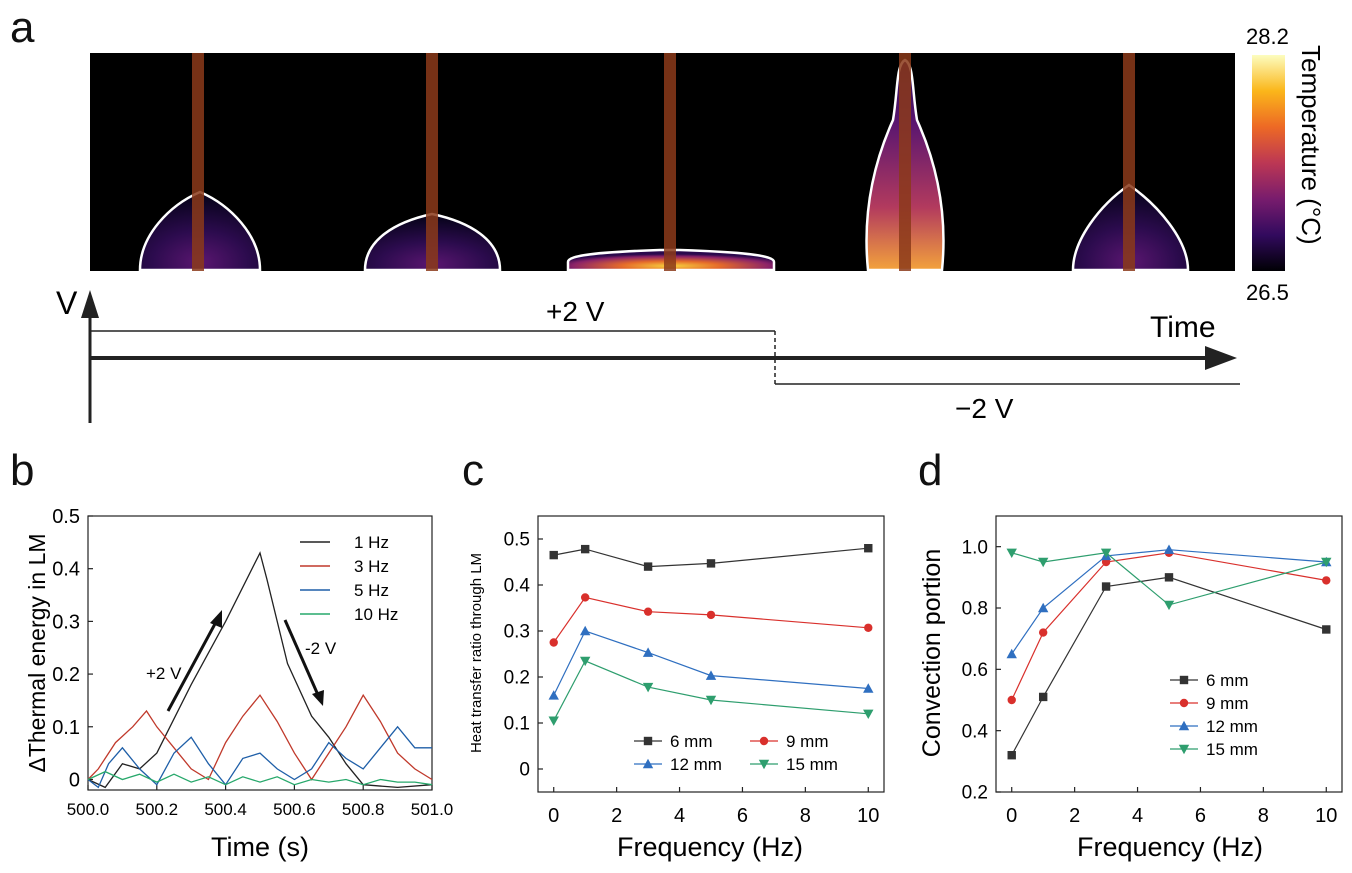  Describe the element at coordinates (321, 648) in the screenshot. I see `annotation-minus-2v: -2 V` at that location.